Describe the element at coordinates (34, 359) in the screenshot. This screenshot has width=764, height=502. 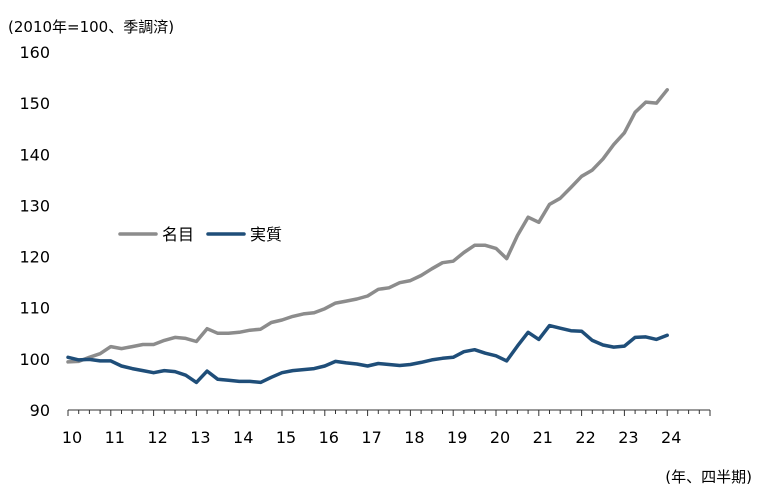
I see `y-tick-label: 100` at that location.